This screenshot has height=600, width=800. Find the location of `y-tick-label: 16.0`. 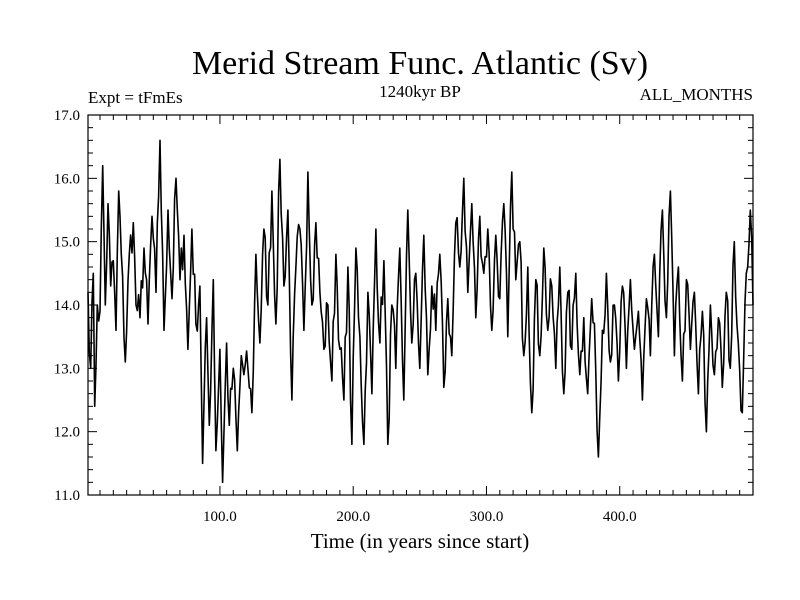

y-tick-label: 16.0 is located at coordinates (67, 179).